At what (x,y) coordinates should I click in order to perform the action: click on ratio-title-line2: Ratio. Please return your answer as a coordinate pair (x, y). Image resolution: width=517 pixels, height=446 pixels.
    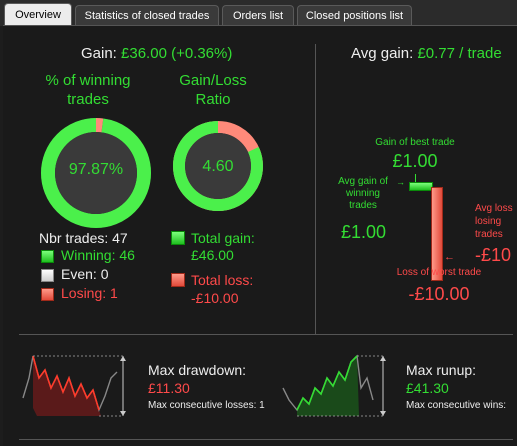
    Looking at the image, I should click on (213, 99).